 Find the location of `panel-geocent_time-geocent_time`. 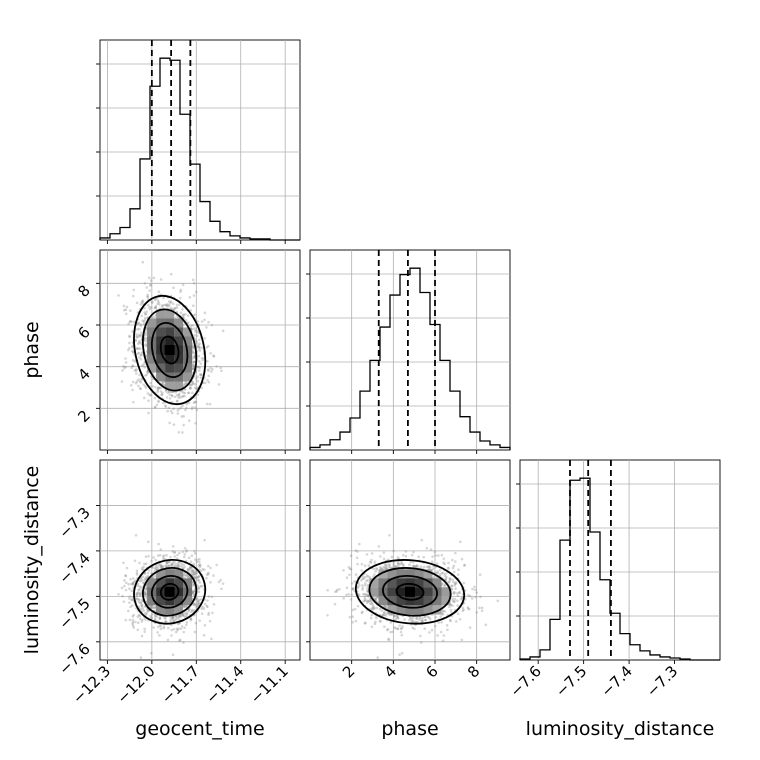

panel-geocent_time-geocent_time is located at coordinates (198, 141).